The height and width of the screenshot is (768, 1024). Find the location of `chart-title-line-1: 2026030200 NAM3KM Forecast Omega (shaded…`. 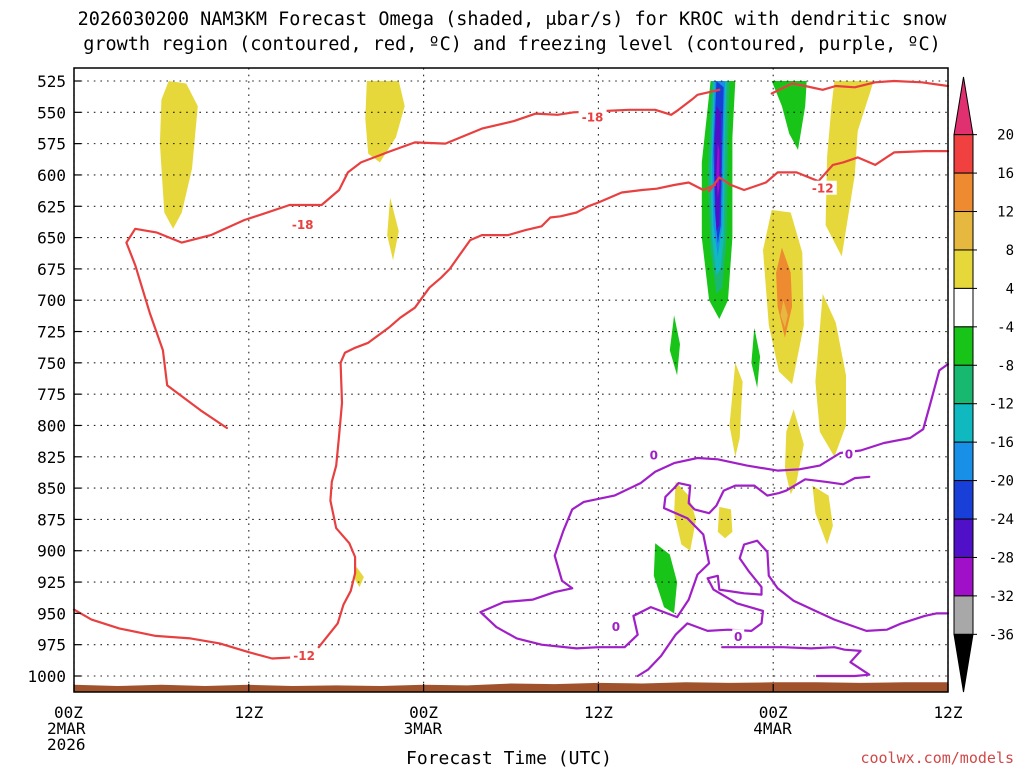

chart-title-line-1: 2026030200 NAM3KM Forecast Omega (shaded… is located at coordinates (513, 19).